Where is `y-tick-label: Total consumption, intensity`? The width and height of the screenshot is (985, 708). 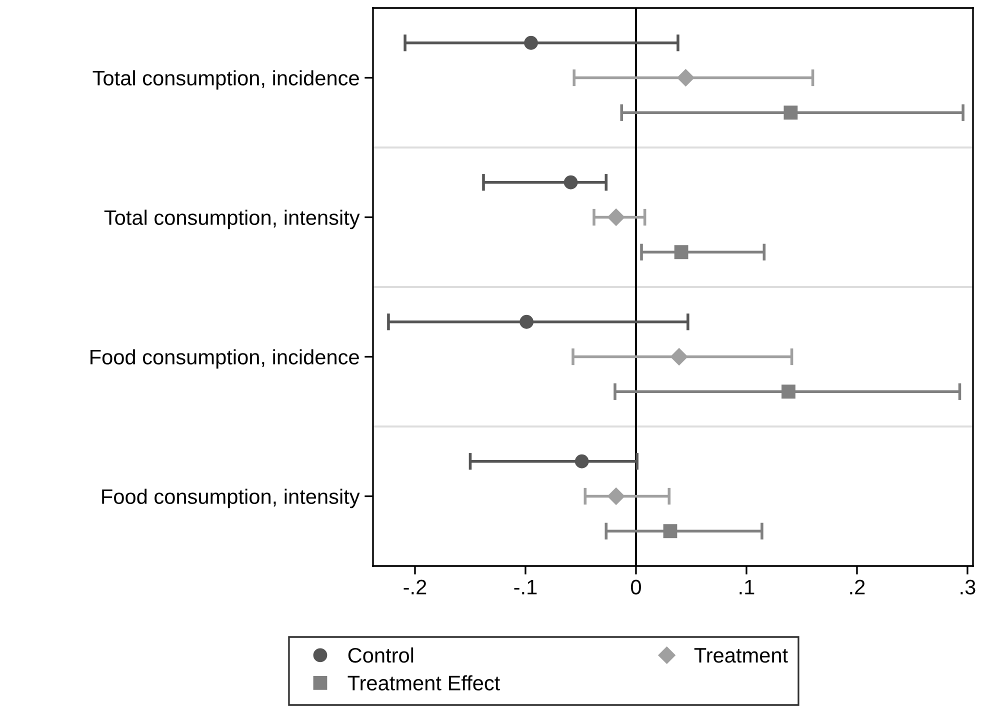 y-tick-label: Total consumption, intensity is located at coordinates (232, 220).